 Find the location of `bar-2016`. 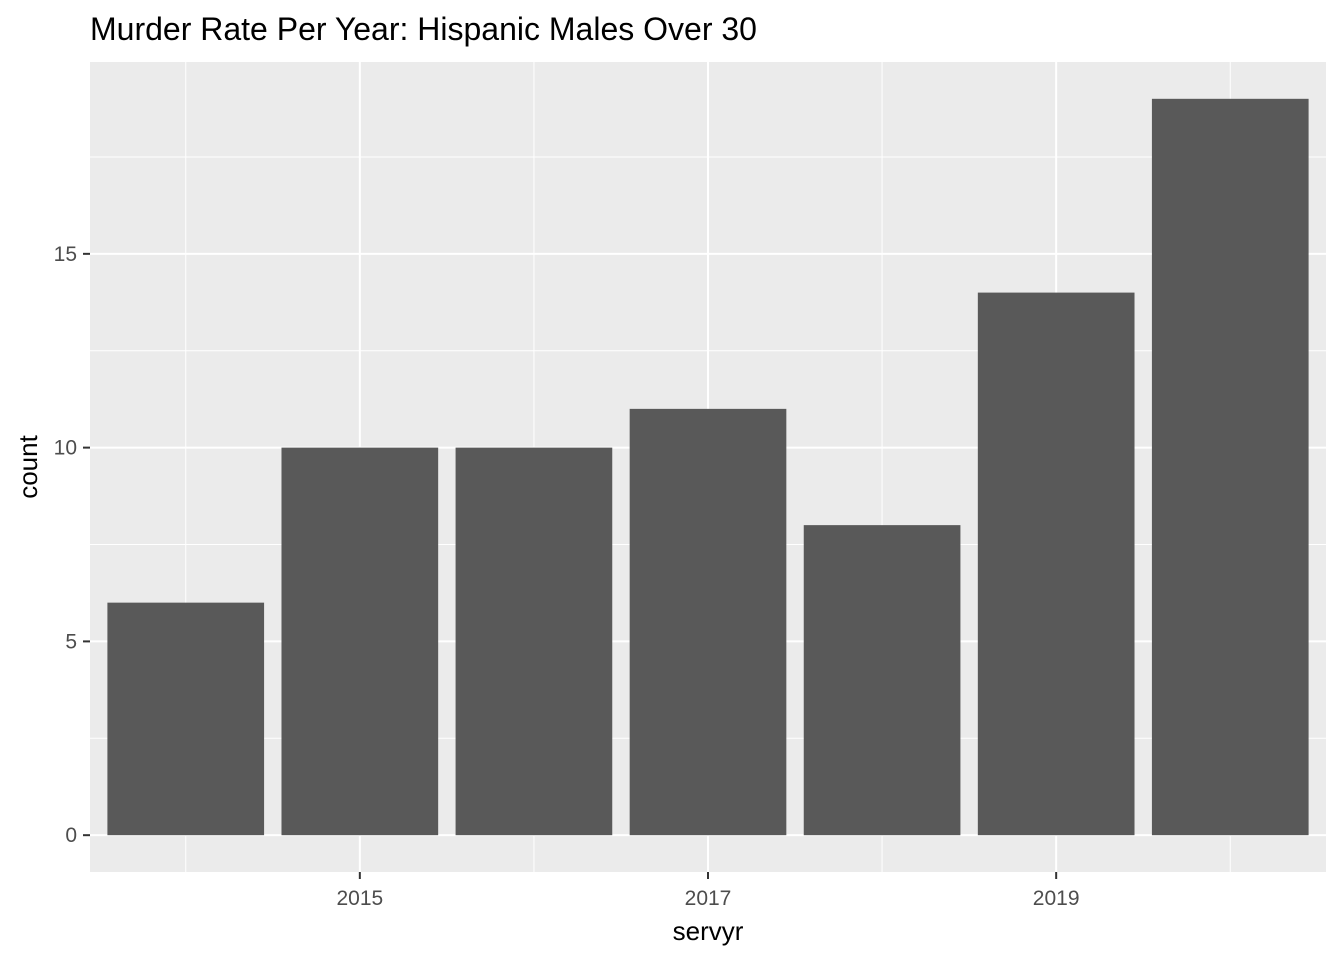

bar-2016 is located at coordinates (534, 641).